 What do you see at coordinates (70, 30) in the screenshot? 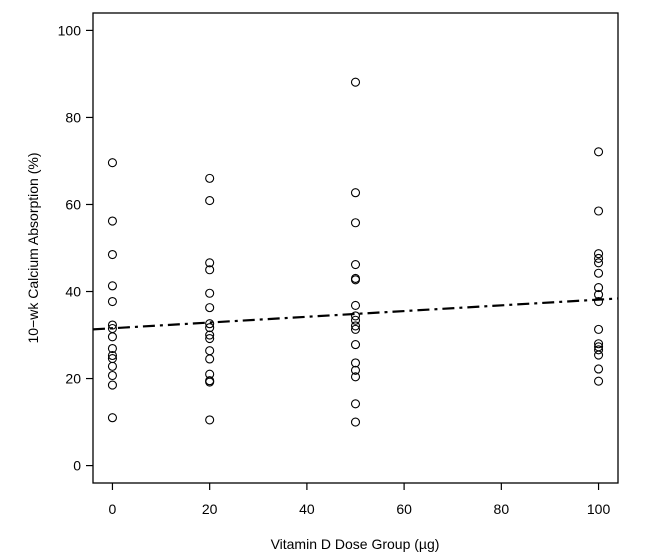
I see `y-tick-label-5: 100` at bounding box center [70, 30].